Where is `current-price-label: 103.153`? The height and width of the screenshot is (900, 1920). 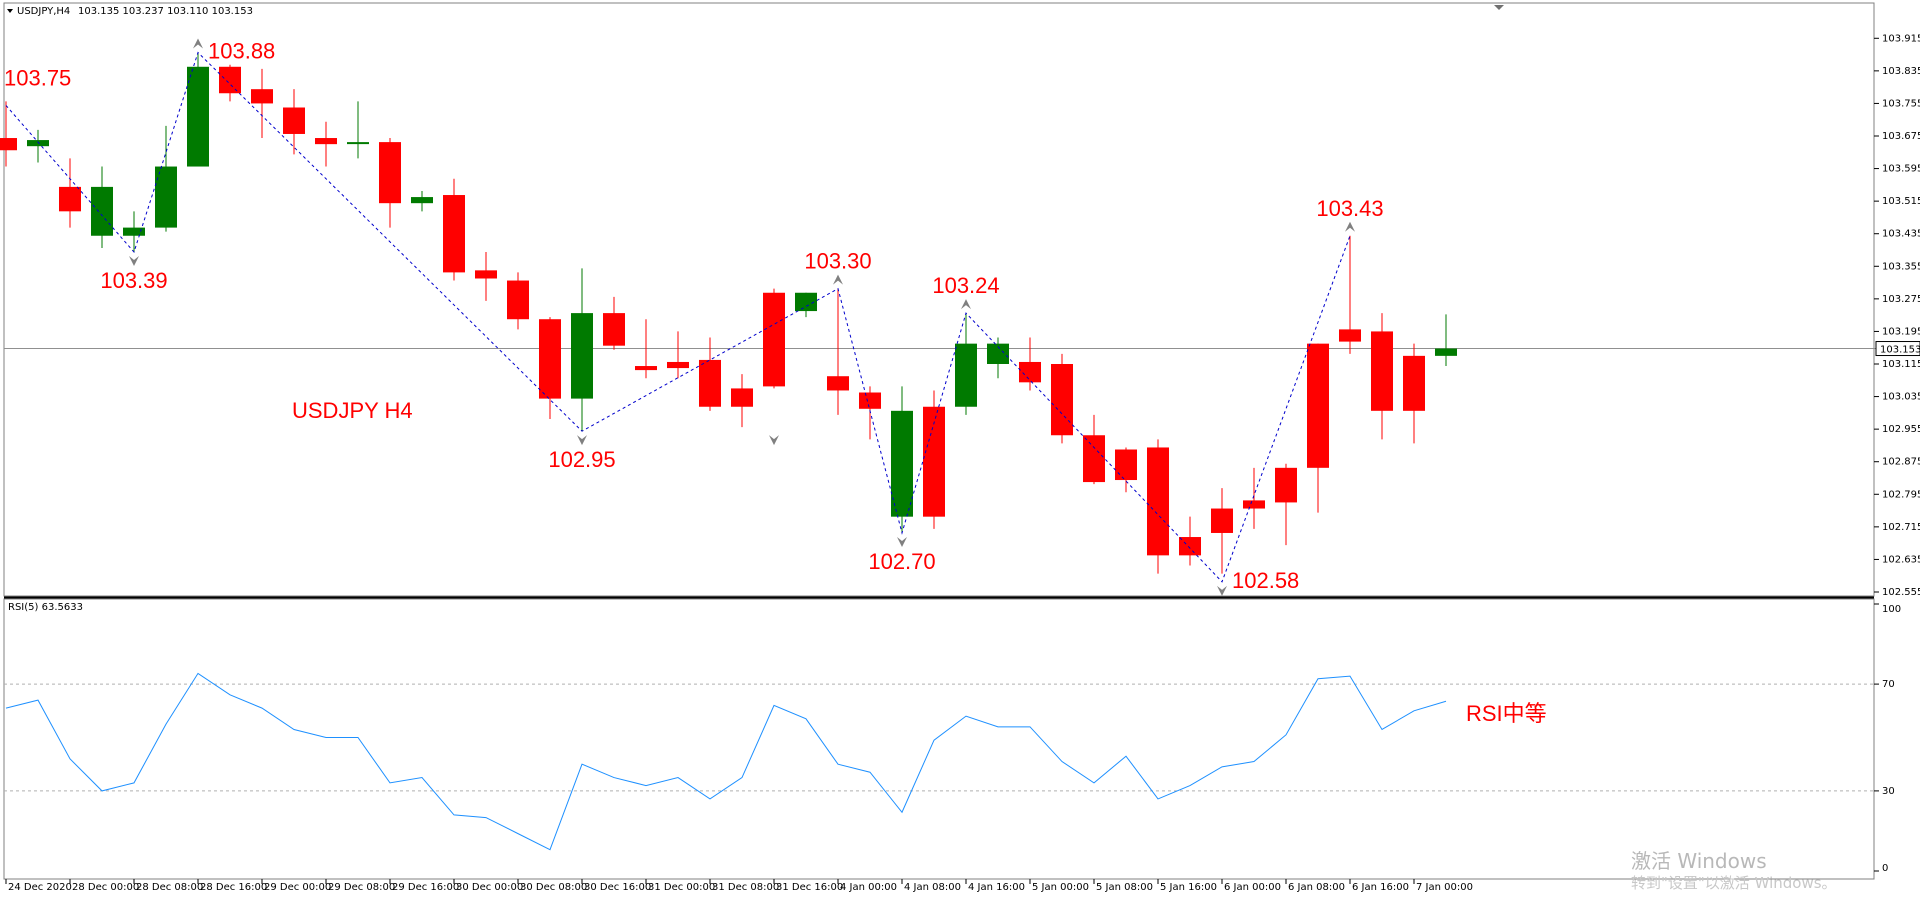
current-price-label: 103.153 is located at coordinates (1900, 350).